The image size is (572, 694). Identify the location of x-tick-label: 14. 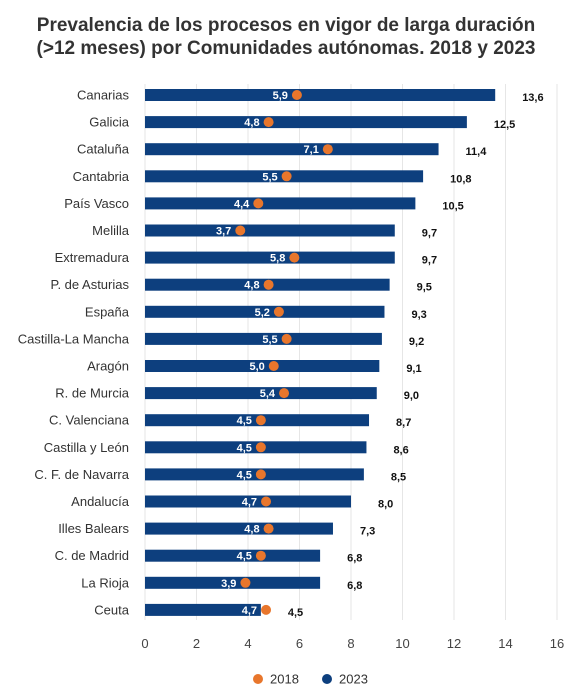
(505, 643).